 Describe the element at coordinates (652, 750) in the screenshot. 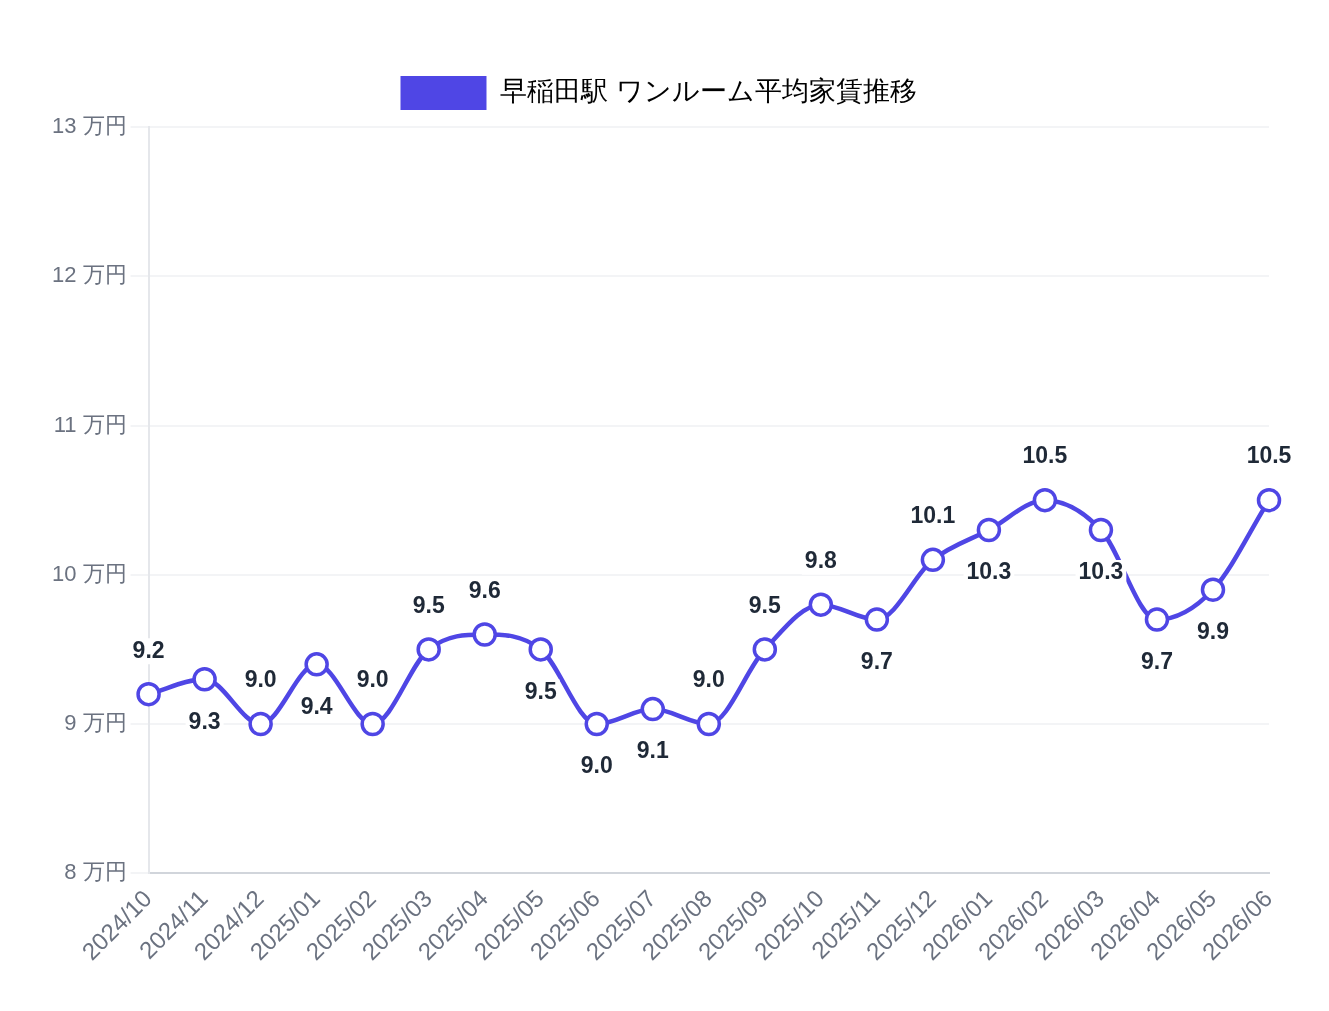

I see `data-label: 9.1` at that location.